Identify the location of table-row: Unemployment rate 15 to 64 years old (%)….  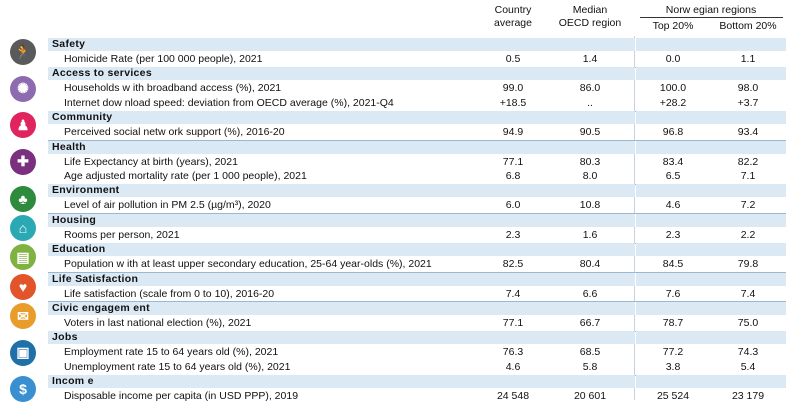
(417, 367).